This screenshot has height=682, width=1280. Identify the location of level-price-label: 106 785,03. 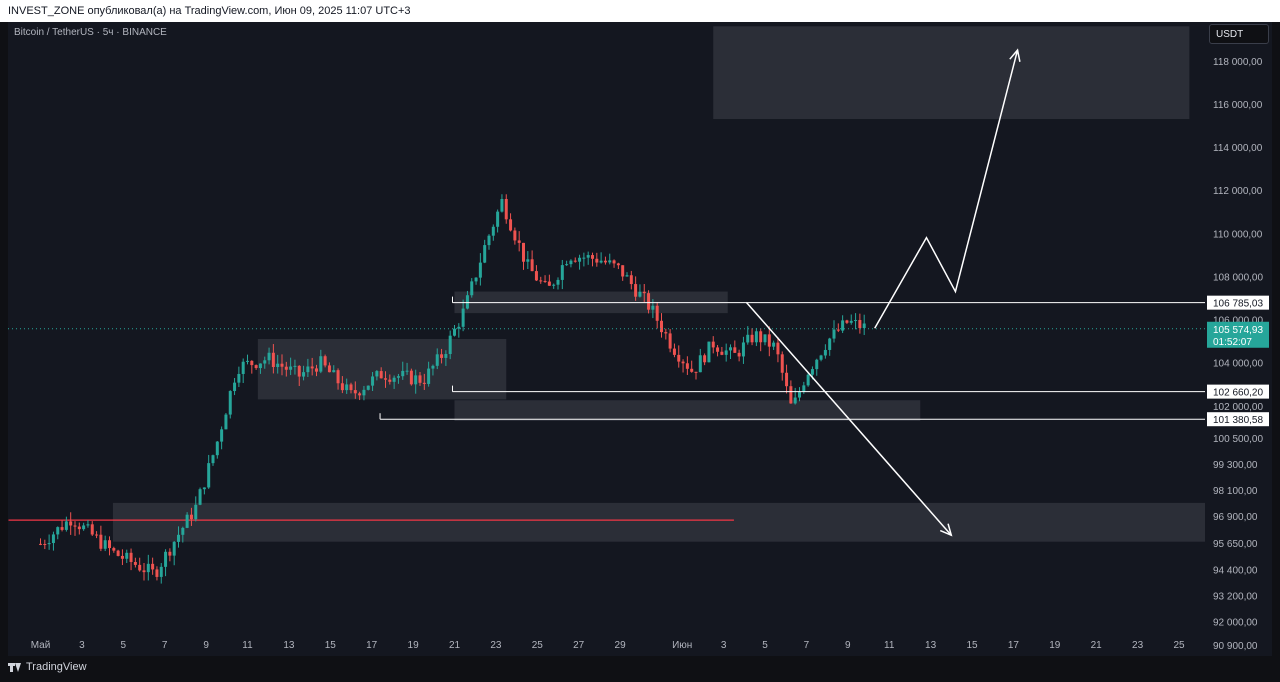
(1238, 304).